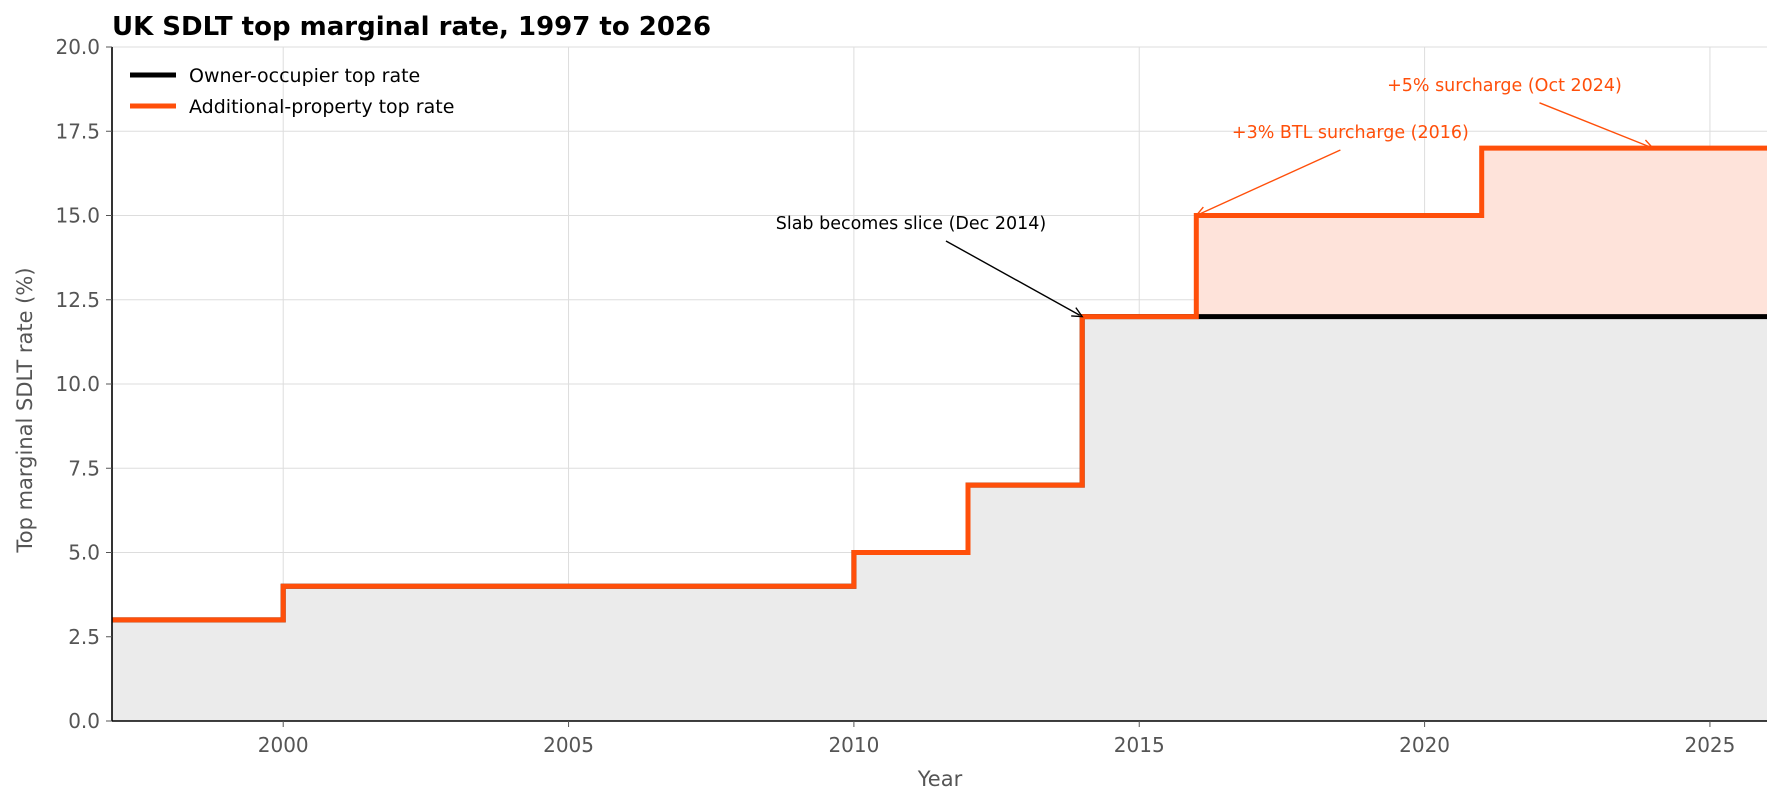  Describe the element at coordinates (77, 384) in the screenshot. I see `y-tick-label: 10.0` at that location.